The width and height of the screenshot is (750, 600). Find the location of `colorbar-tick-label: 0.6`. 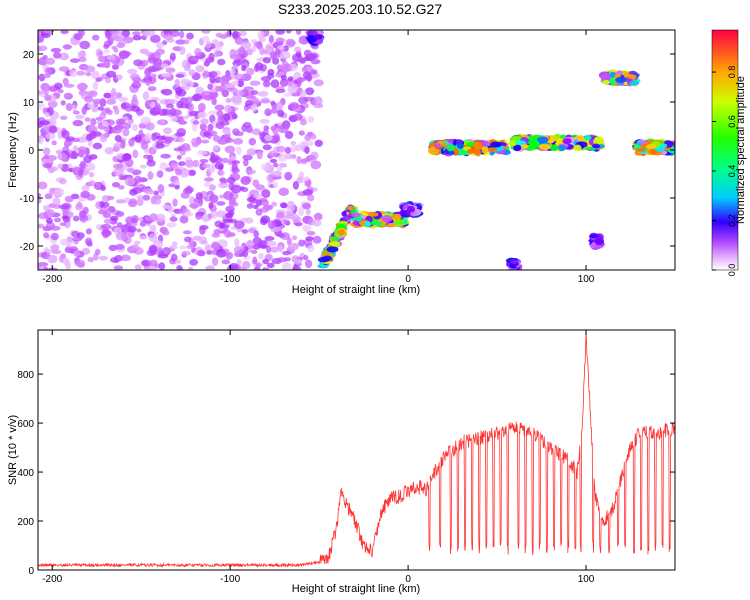

colorbar-tick-label: 0.6 is located at coordinates (732, 121).